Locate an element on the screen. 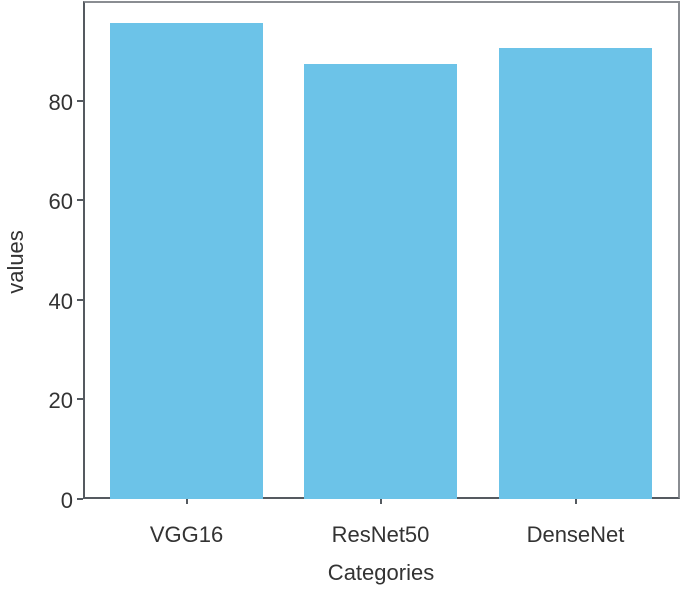  y-tick-label: 60 is located at coordinates (60, 202).